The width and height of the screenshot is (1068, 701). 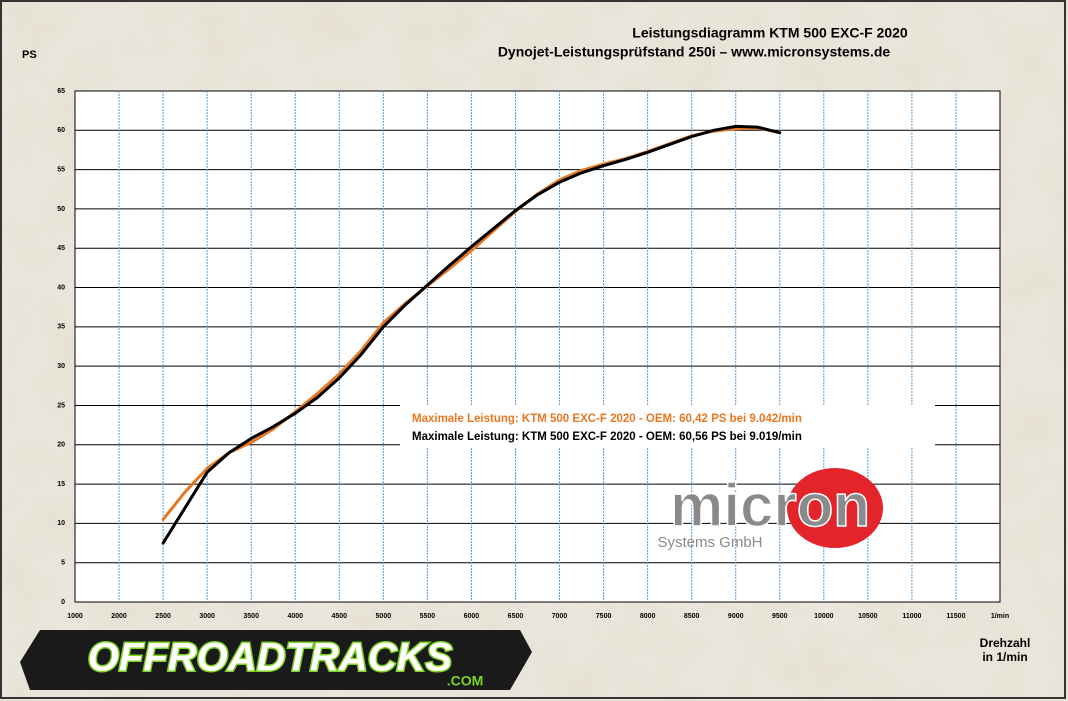 What do you see at coordinates (667, 426) in the screenshot?
I see `legend-box` at bounding box center [667, 426].